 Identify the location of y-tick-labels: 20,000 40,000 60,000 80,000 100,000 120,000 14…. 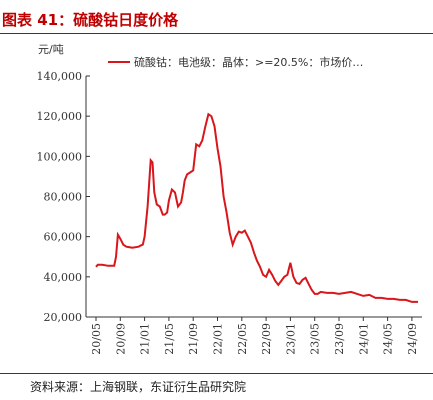
(60, 197).